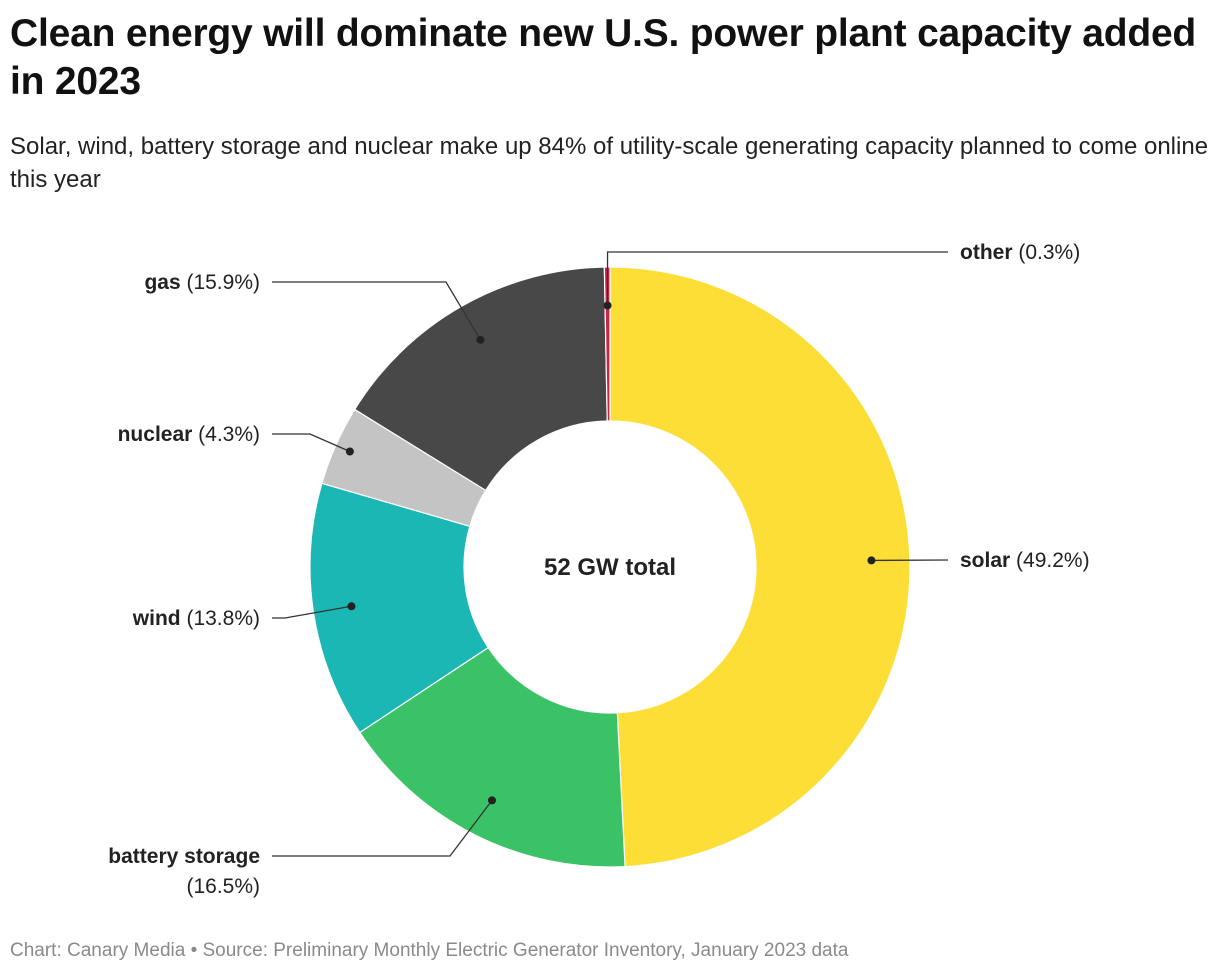 Image resolution: width=1220 pixels, height=974 pixels. I want to click on slice-label-name: battery storage, so click(184, 856).